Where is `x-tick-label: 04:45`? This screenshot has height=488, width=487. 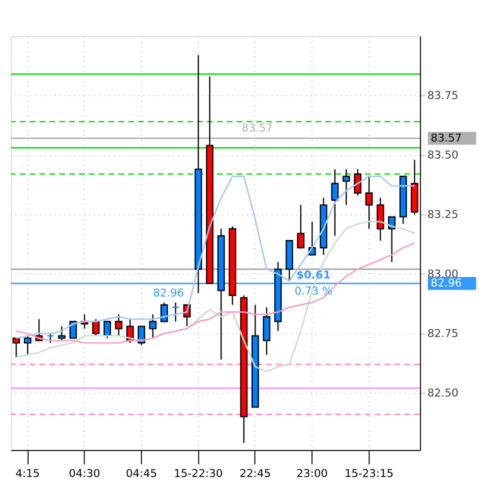
x-tick-label: 04:45 is located at coordinates (142, 473).